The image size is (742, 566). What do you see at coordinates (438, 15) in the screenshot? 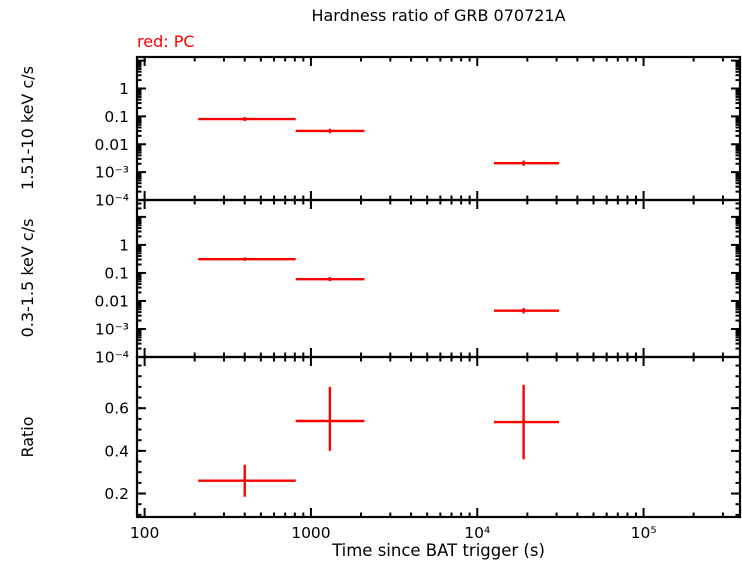
I see `chart-title: Hardness ratio of GRB 070721A` at bounding box center [438, 15].